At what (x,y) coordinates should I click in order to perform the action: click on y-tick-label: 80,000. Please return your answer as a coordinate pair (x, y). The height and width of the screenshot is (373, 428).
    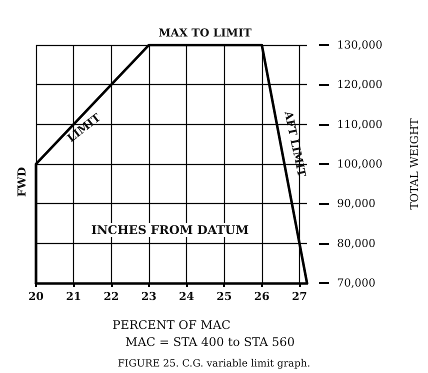
    Looking at the image, I should click on (356, 243).